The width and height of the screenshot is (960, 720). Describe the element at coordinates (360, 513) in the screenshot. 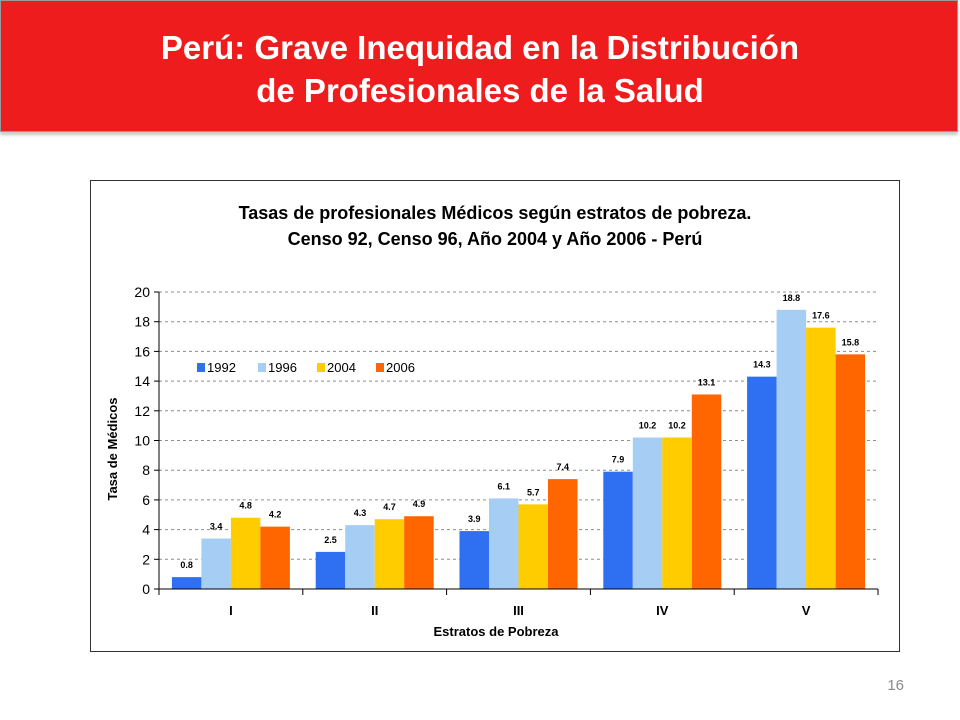

I see `data-label: 4.3` at that location.